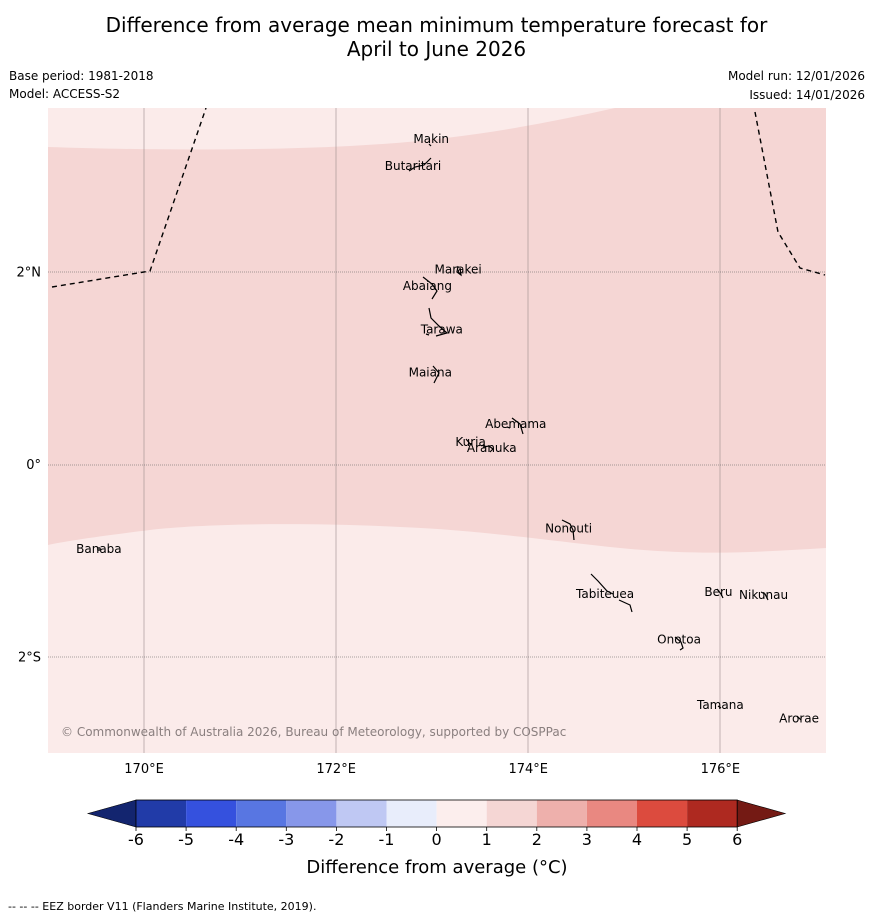 This screenshot has width=873, height=919. What do you see at coordinates (737, 839) in the screenshot?
I see `colorbar-label-6: 6` at bounding box center [737, 839].